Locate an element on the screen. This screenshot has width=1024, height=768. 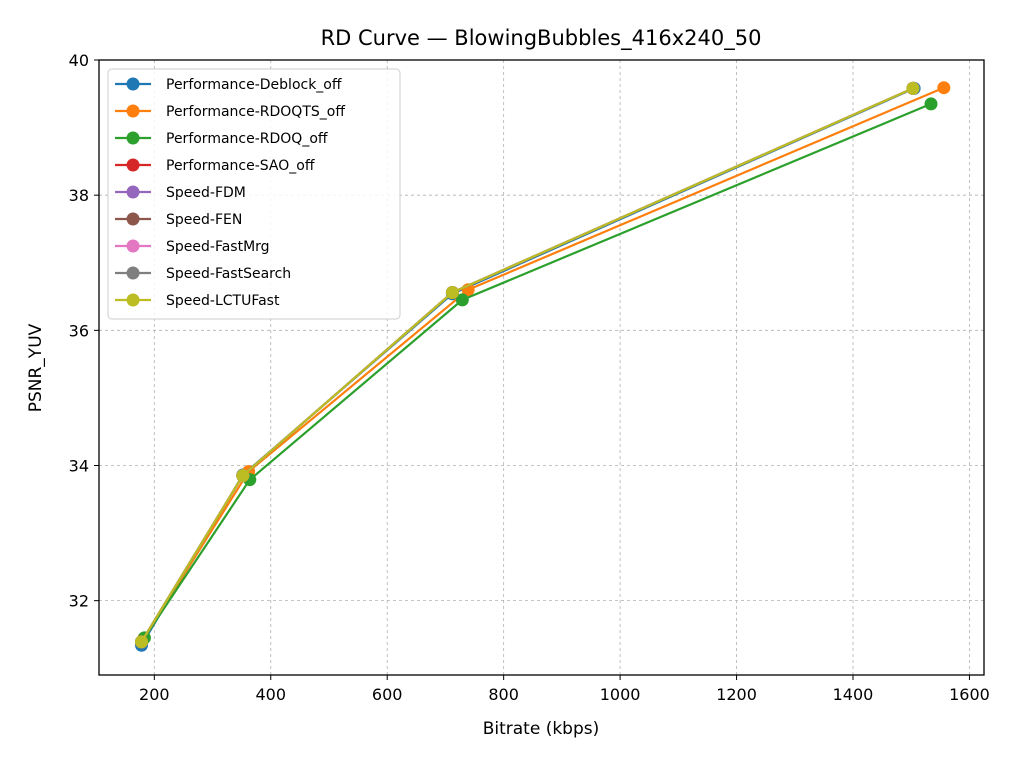
legend-entry: Speed-FDM is located at coordinates (180, 193).